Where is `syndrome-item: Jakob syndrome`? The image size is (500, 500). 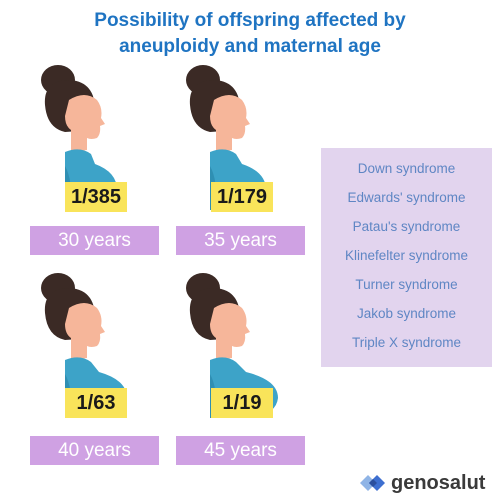
syndrome-item: Jakob syndrome is located at coordinates (406, 313).